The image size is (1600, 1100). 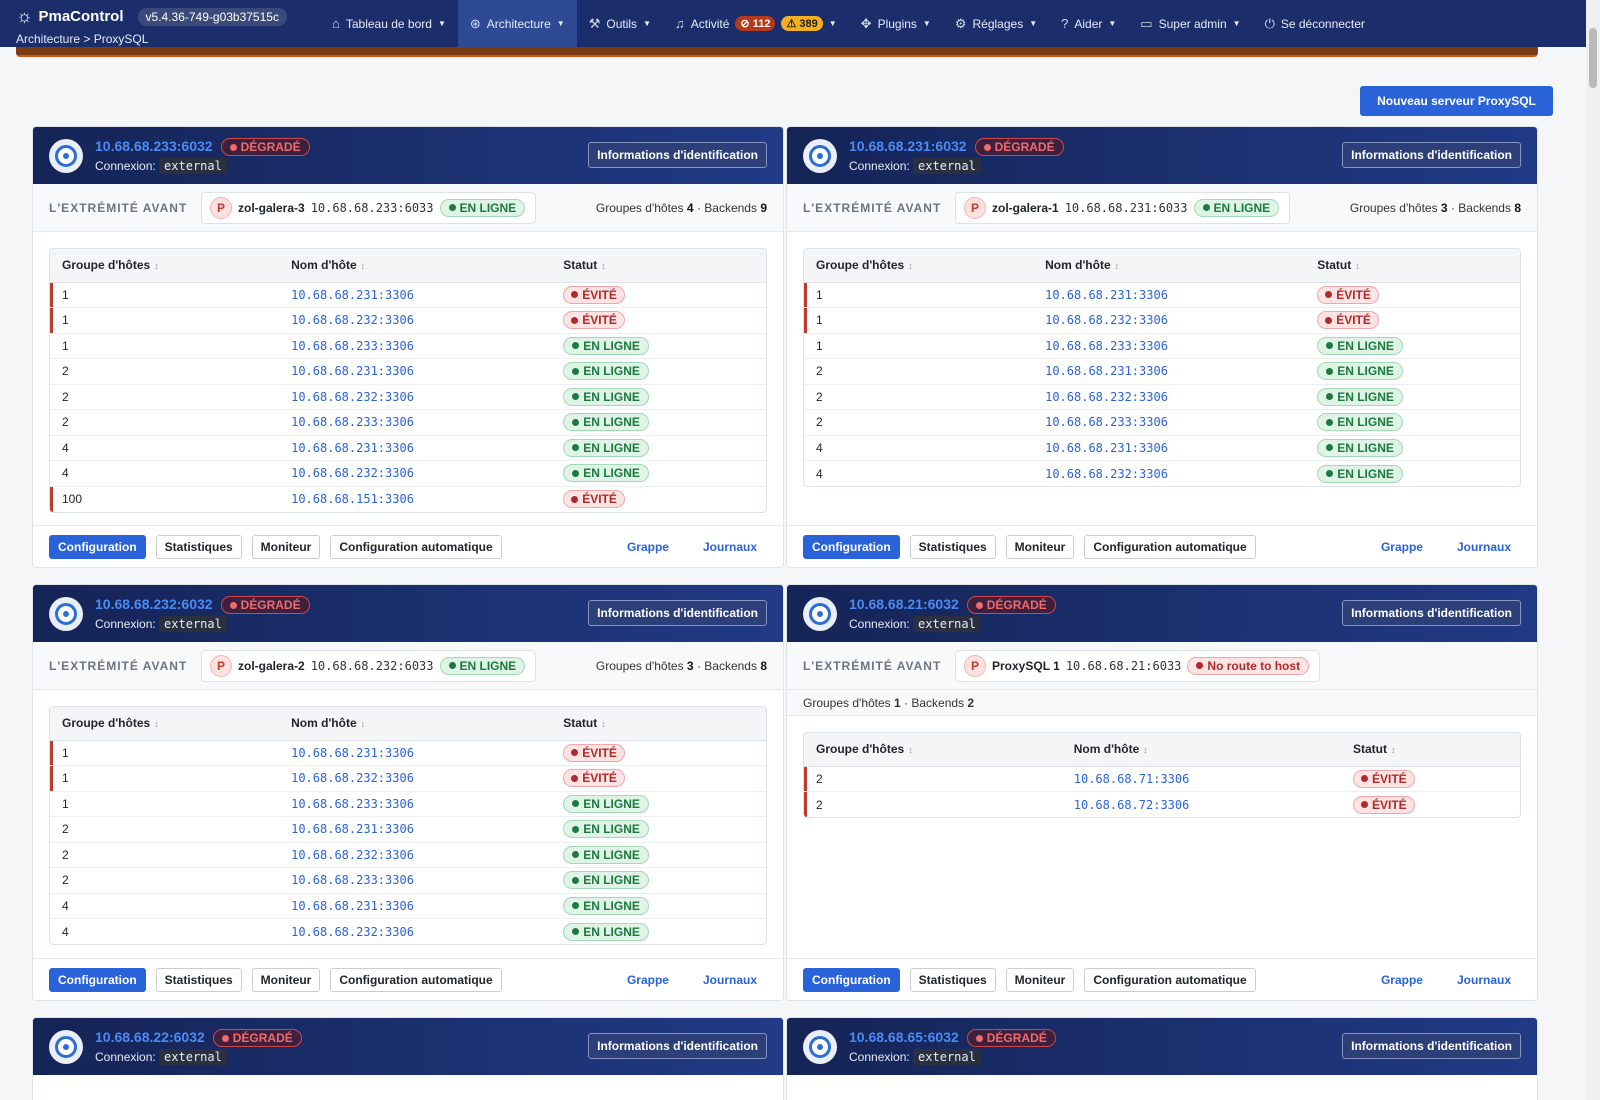 What do you see at coordinates (517, 23) in the screenshot?
I see `nav-architecture: ⊛ Architecture ▼` at bounding box center [517, 23].